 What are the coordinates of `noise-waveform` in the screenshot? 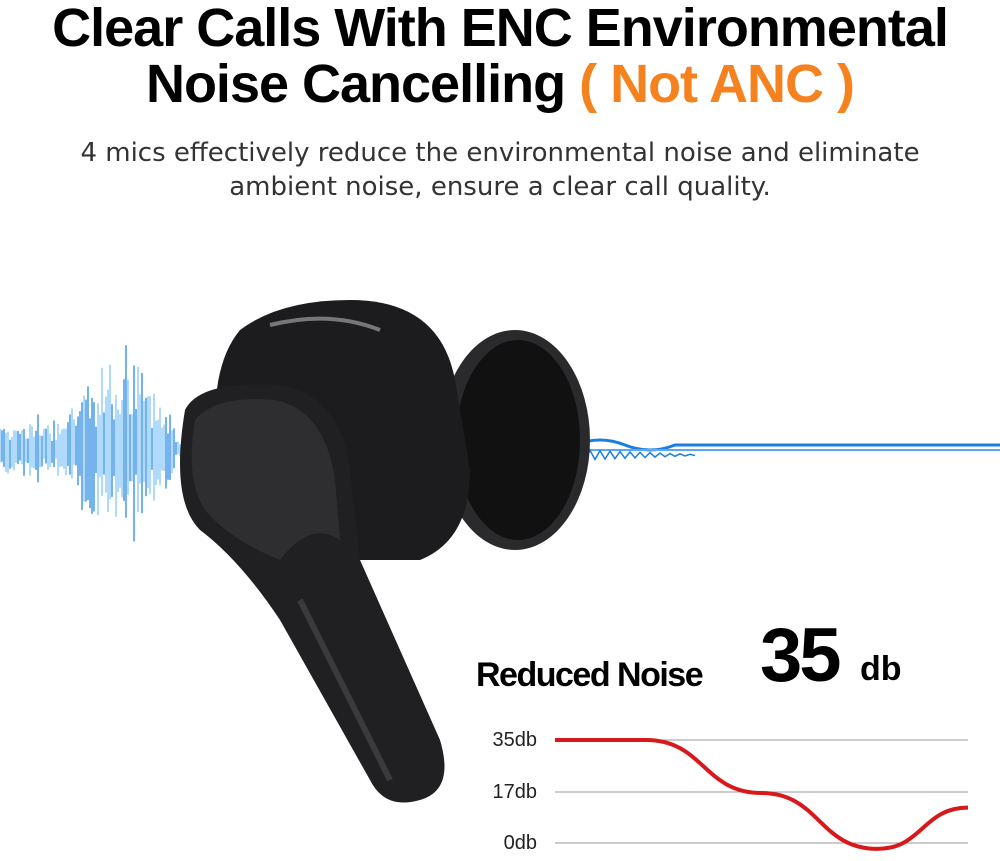 It's located at (99, 443).